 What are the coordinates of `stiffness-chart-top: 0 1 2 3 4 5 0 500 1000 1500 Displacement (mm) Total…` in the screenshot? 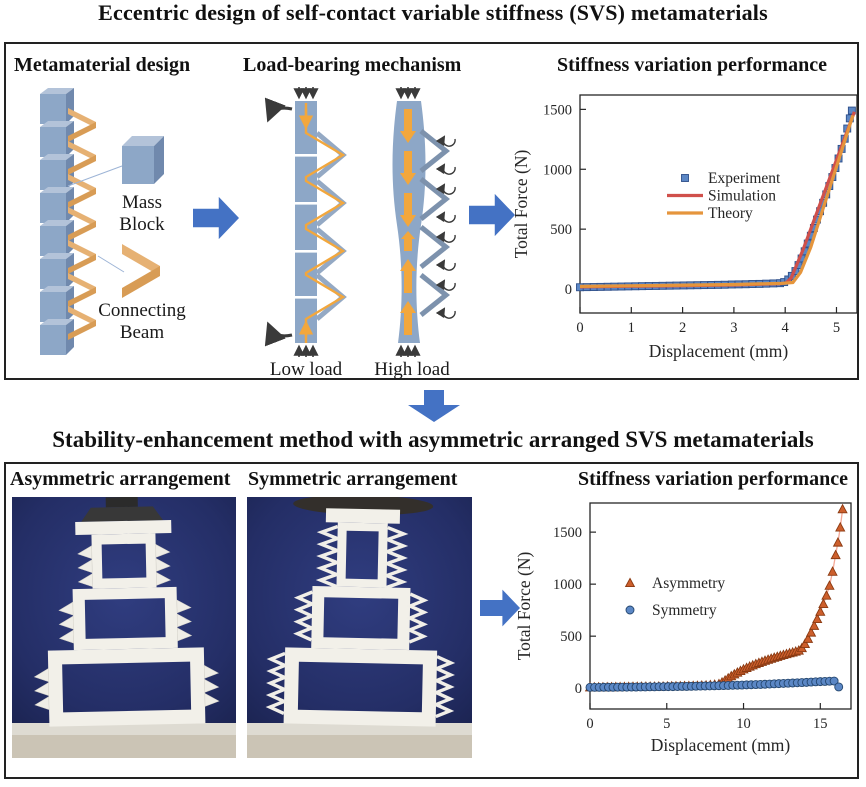 It's located at (684, 227).